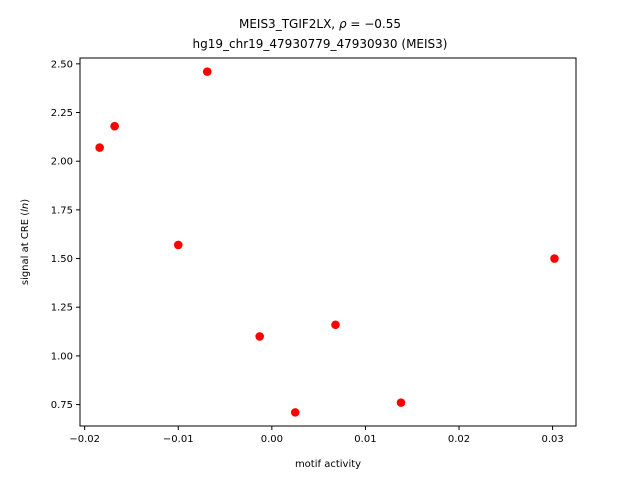  Describe the element at coordinates (62, 308) in the screenshot. I see `y-tick-label: 1.25` at that location.